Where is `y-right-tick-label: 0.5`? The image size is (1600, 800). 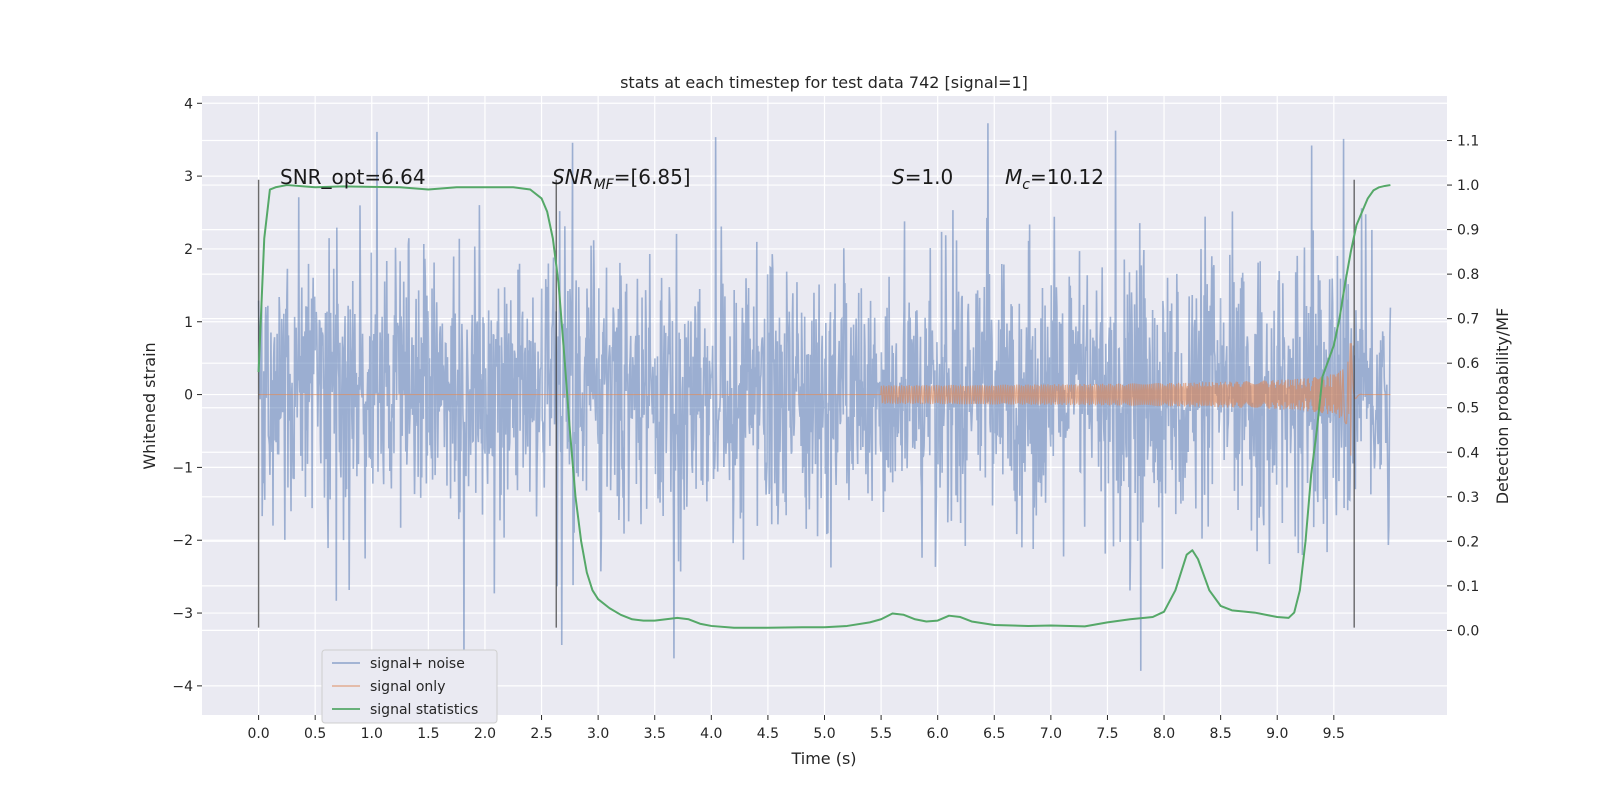 y-right-tick-label: 0.5 is located at coordinates (1468, 409).